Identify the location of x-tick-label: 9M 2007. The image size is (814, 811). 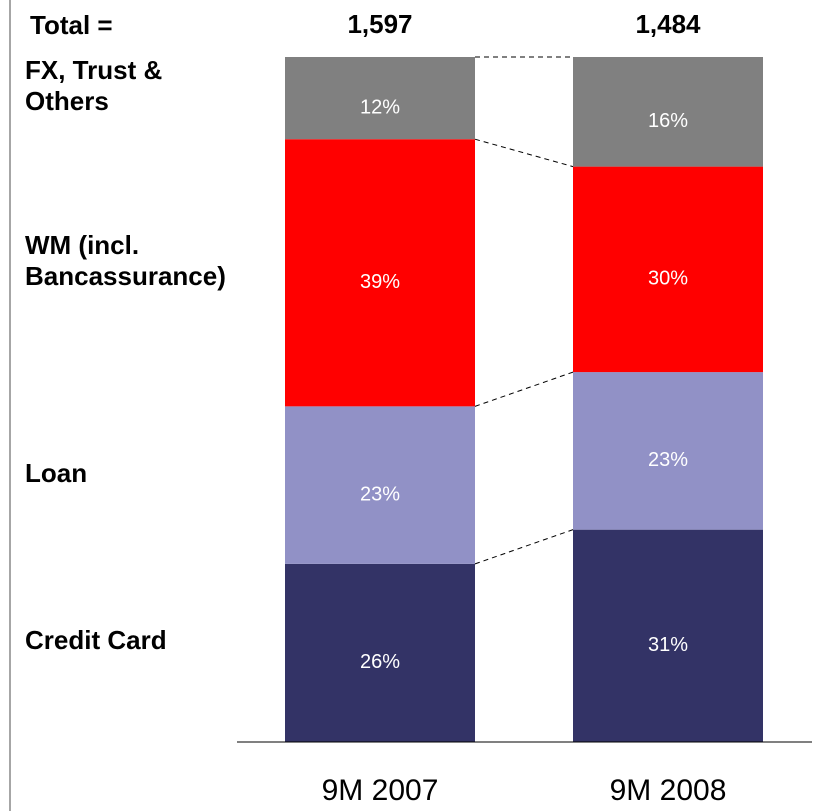
(380, 790).